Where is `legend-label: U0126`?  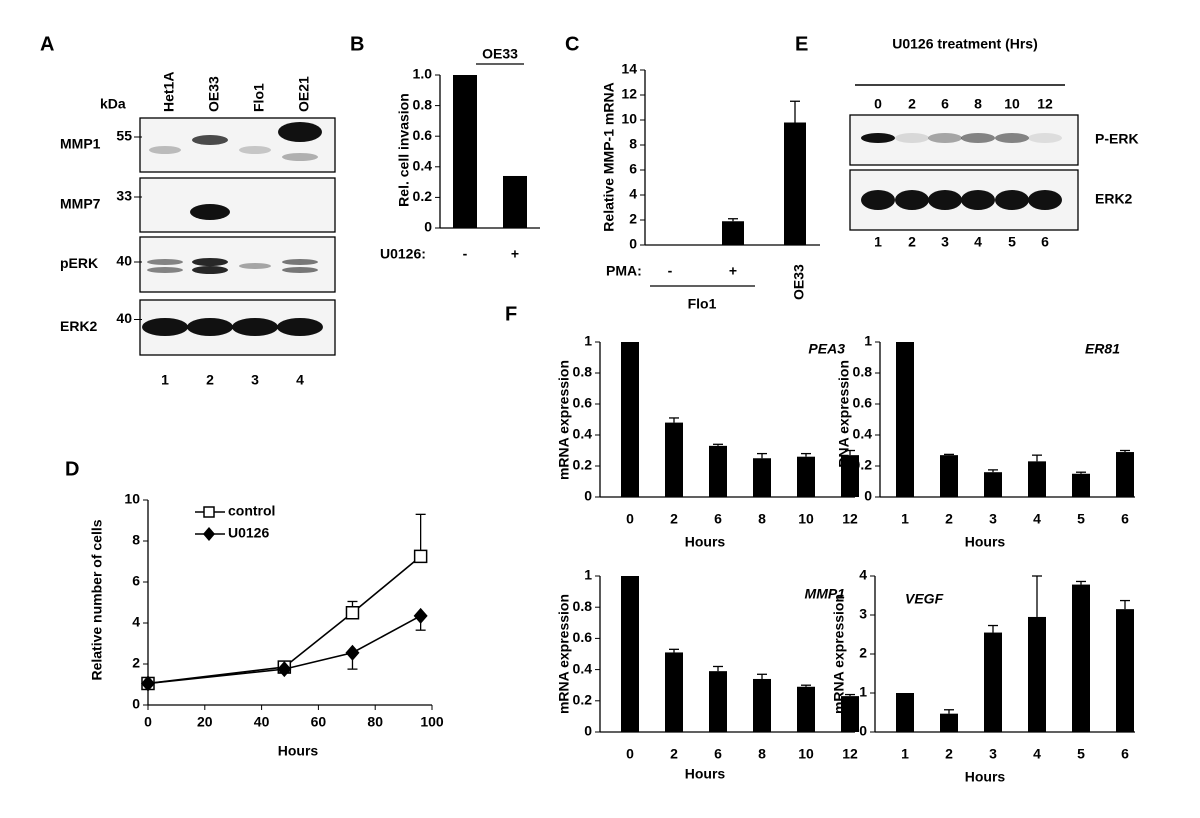 legend-label: U0126 is located at coordinates (248, 533).